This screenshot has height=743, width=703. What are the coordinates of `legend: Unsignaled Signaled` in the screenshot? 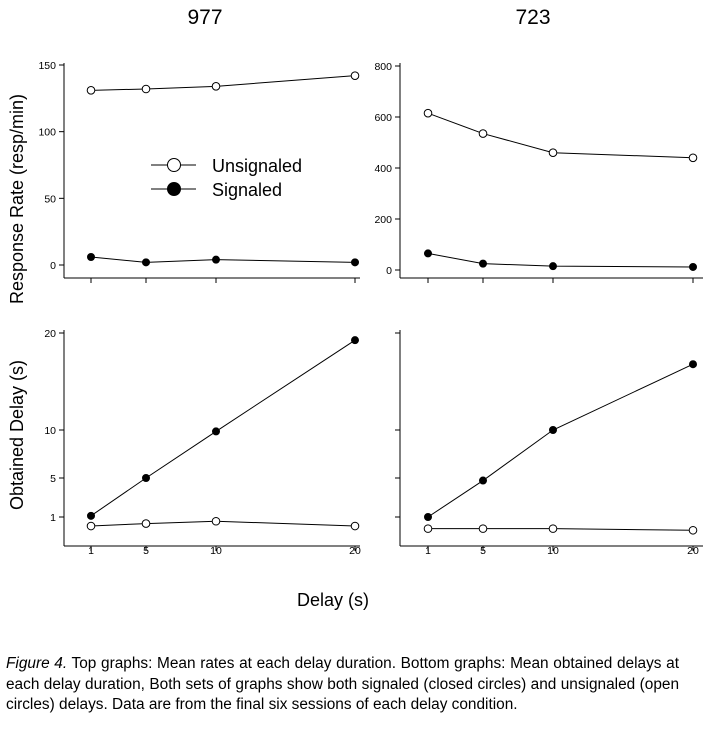 It's located at (226, 178).